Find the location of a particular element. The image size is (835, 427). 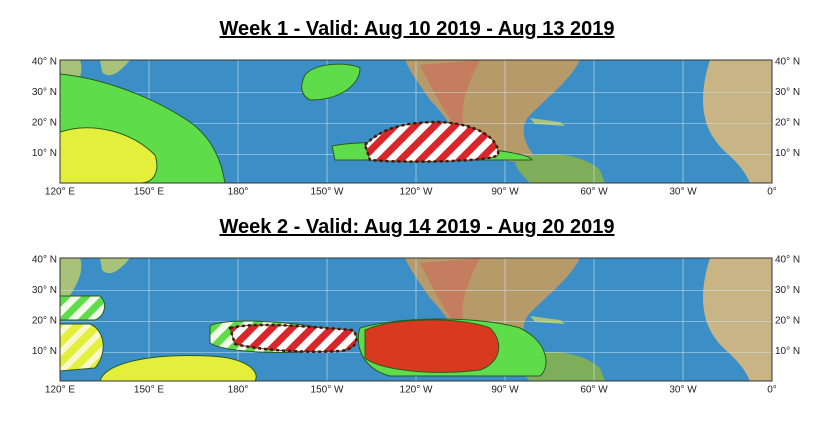

risk-outline is located at coordinates (293, 338).